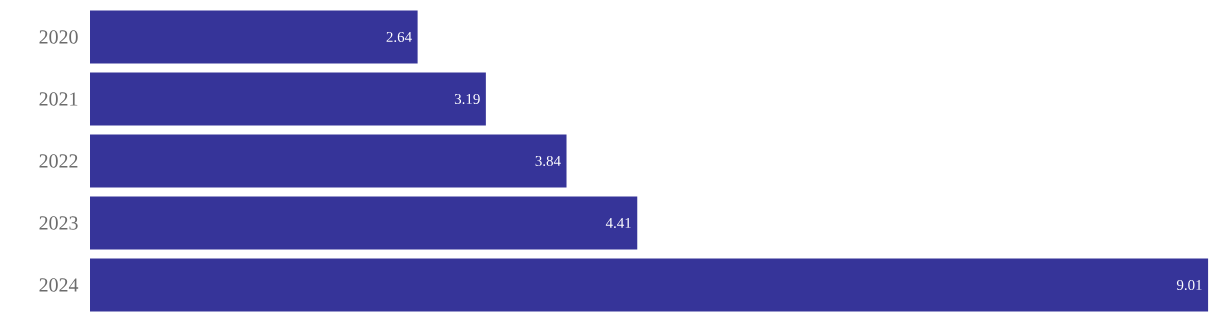  Describe the element at coordinates (548, 161) in the screenshot. I see `data-label: 3.84` at that location.